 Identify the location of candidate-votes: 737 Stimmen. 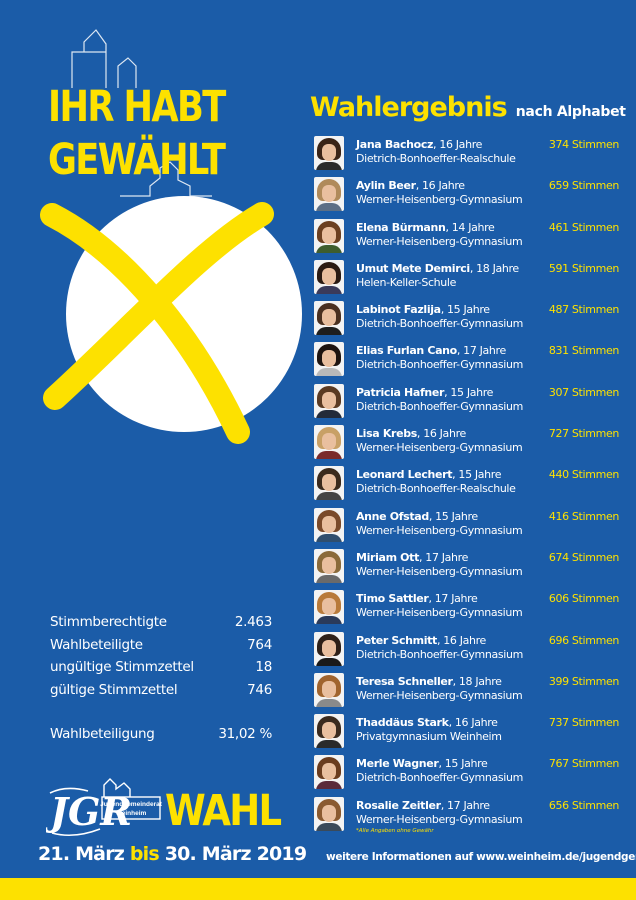
(584, 723).